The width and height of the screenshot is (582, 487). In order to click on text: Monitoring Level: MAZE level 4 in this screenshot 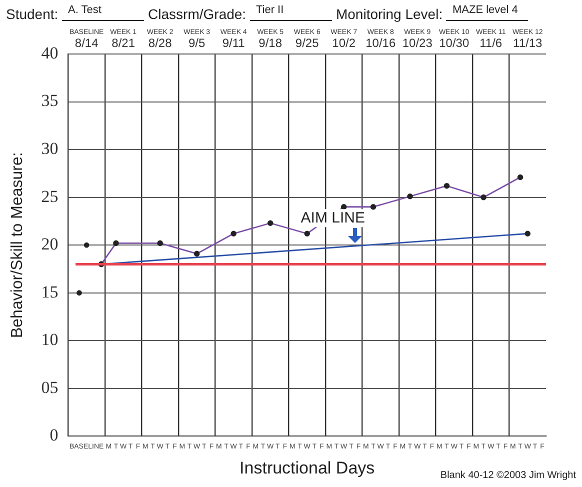, I will do `click(427, 13)`.